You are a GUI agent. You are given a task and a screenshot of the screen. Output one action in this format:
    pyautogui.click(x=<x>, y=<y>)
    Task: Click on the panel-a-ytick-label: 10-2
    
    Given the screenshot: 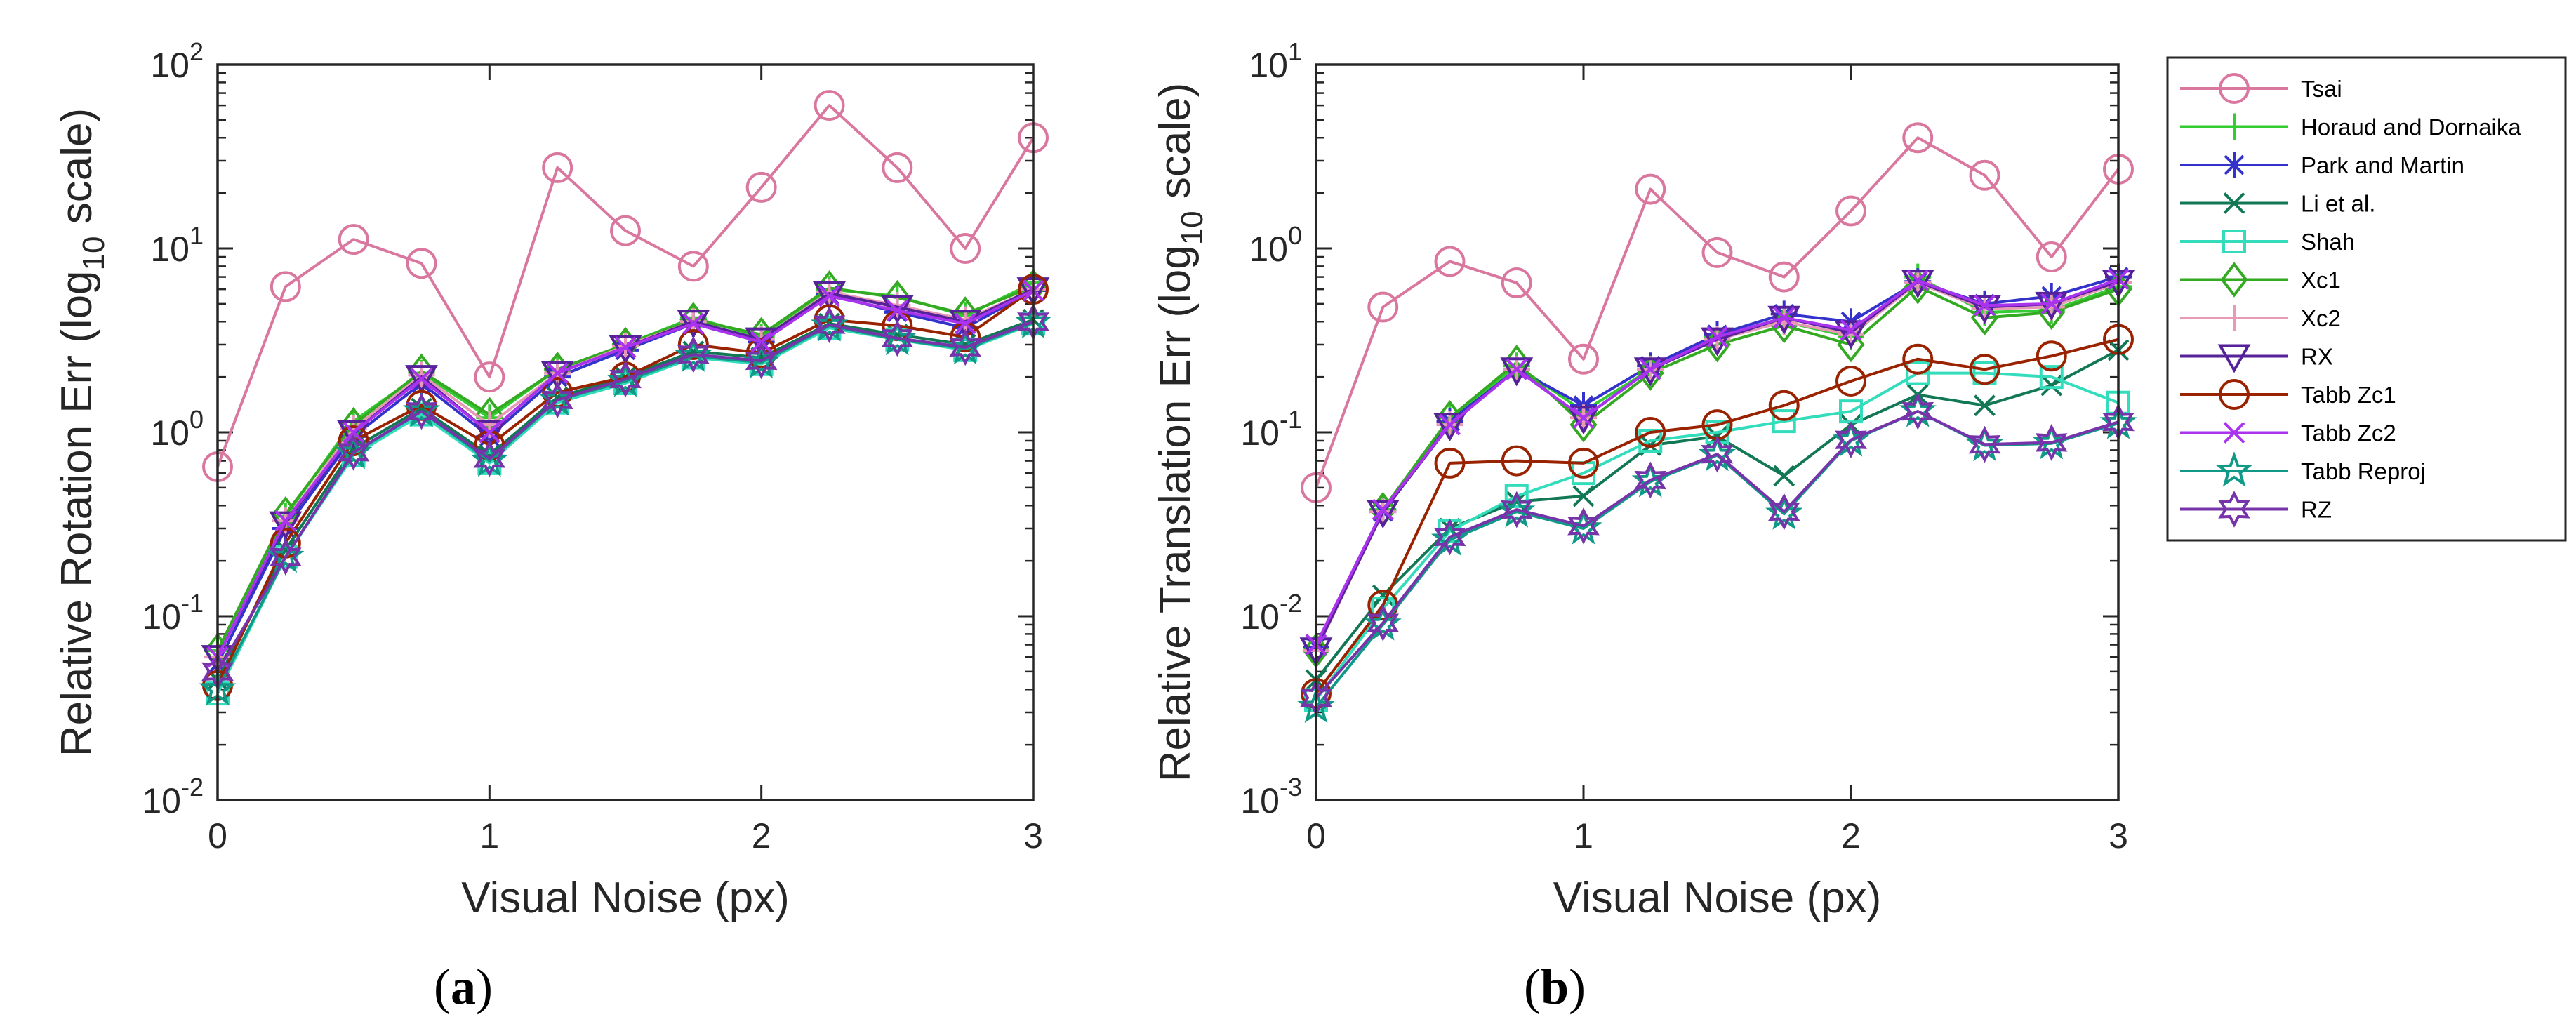 What is the action you would take?
    pyautogui.click(x=173, y=797)
    